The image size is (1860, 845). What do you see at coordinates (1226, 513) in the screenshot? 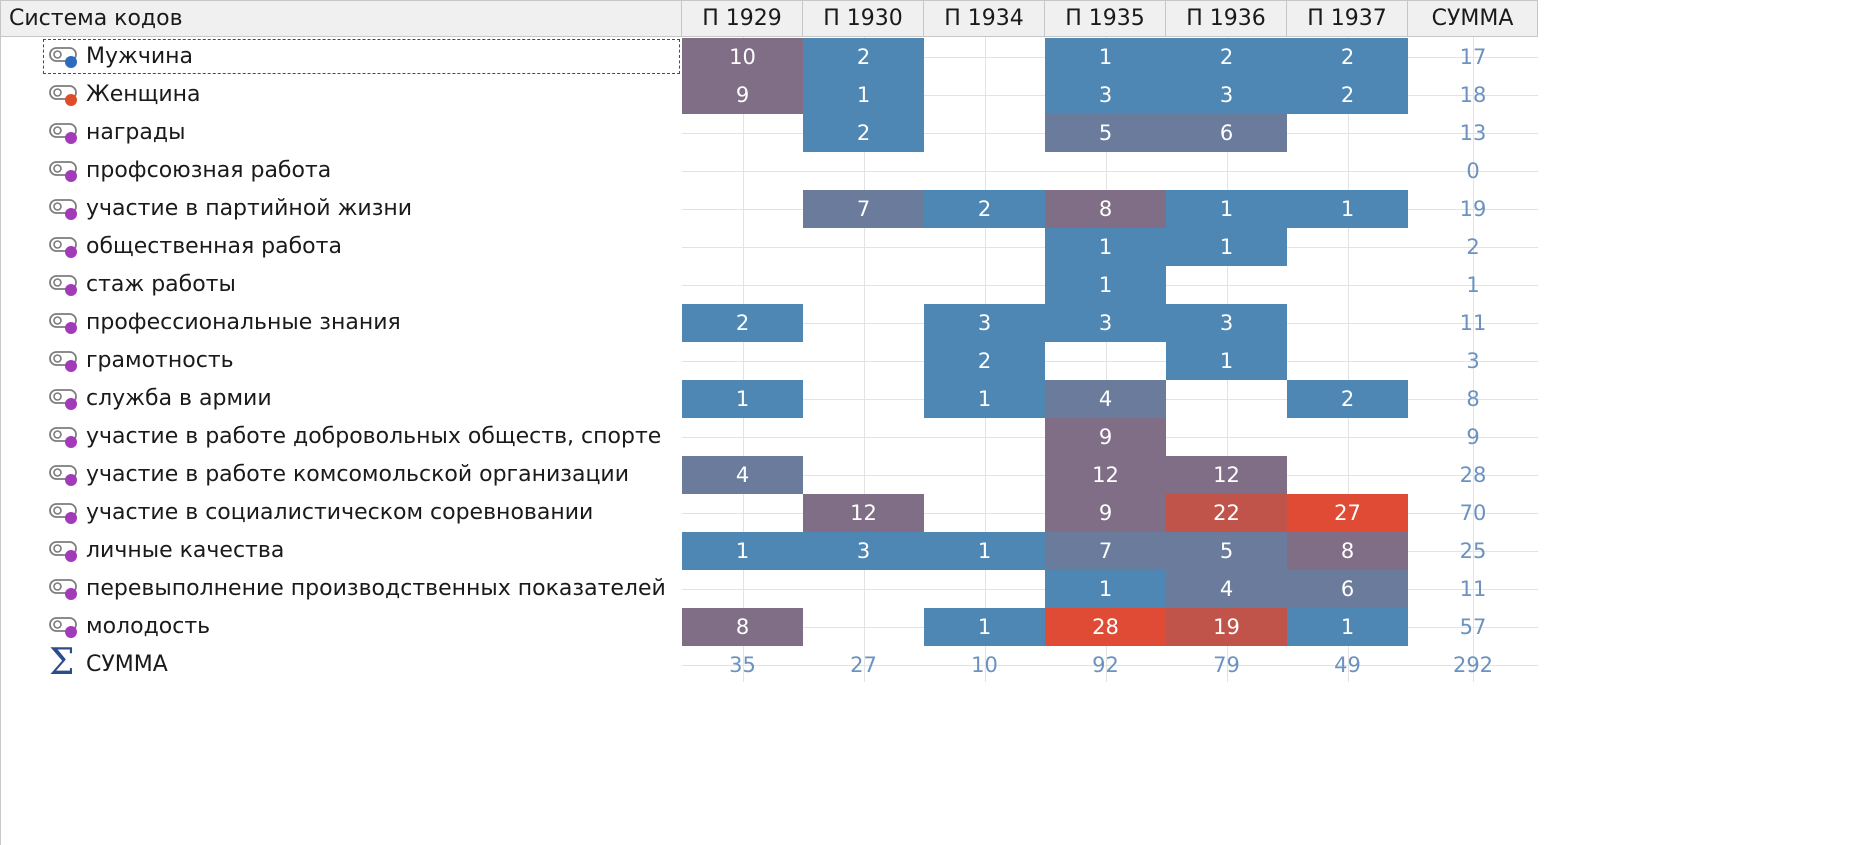
I see `matrix-cell: 22` at bounding box center [1226, 513].